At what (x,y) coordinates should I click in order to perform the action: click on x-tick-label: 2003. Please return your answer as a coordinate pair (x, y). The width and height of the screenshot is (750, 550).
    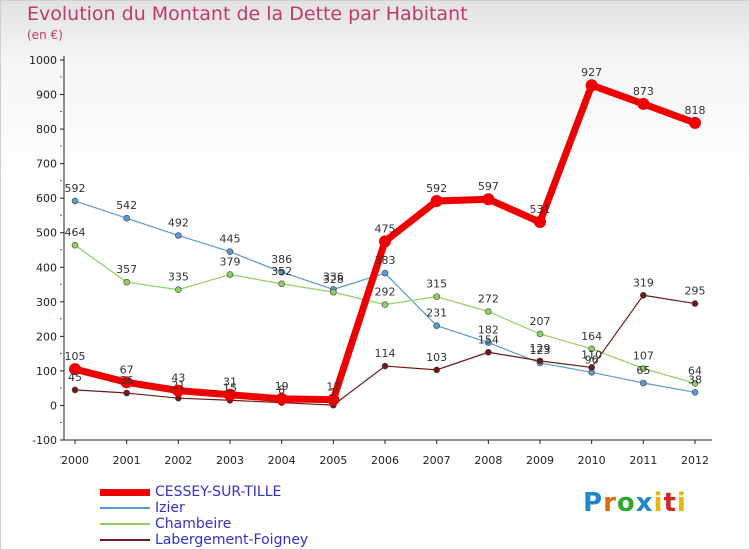
    Looking at the image, I should click on (230, 460).